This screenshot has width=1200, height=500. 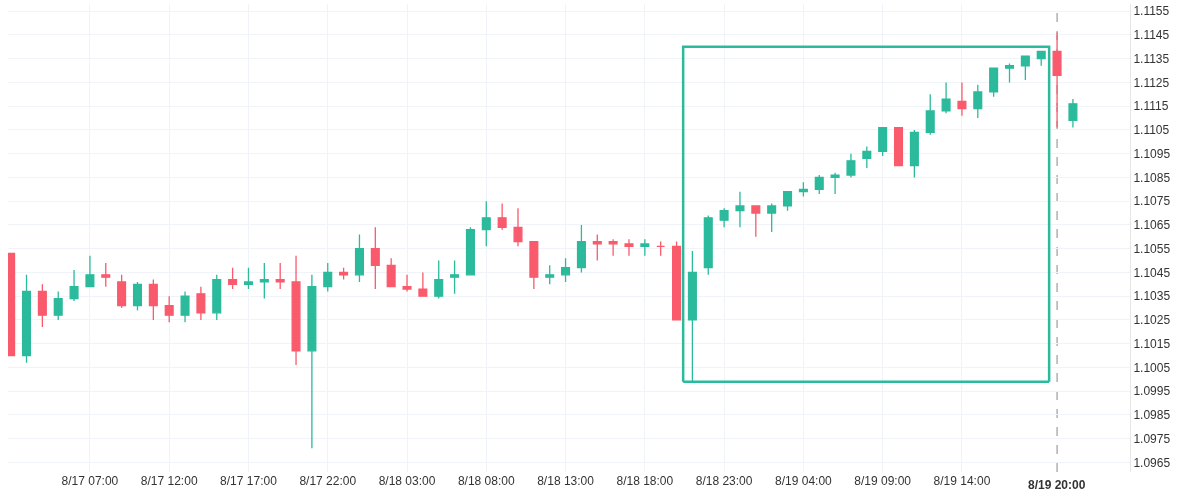 What do you see at coordinates (804, 481) in the screenshot?
I see `x-tick-label: 8/19 04:00` at bounding box center [804, 481].